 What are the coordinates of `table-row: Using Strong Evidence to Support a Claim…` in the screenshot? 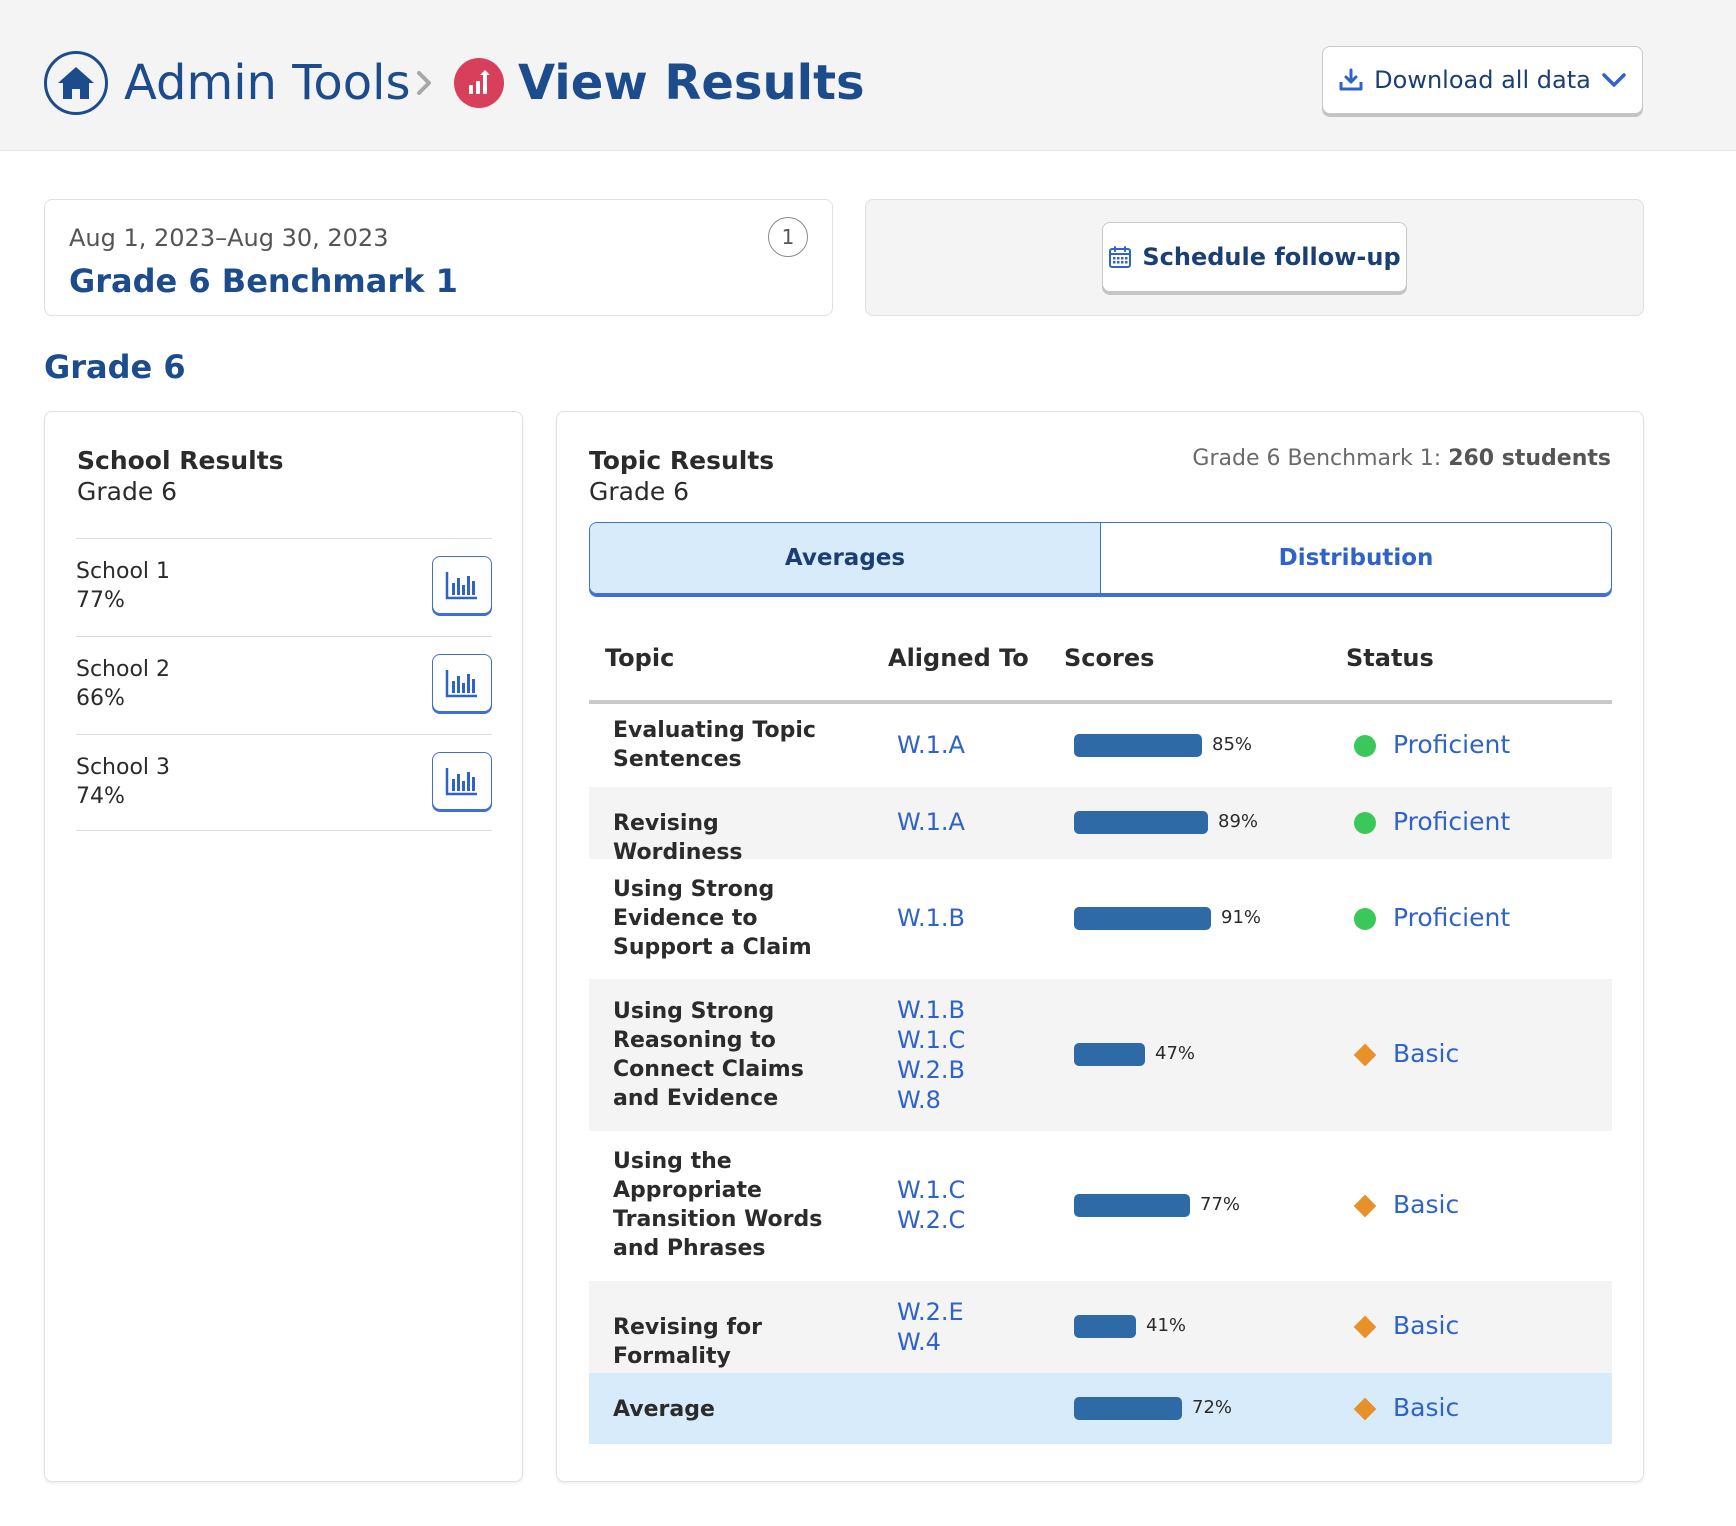 It's located at (1100, 919).